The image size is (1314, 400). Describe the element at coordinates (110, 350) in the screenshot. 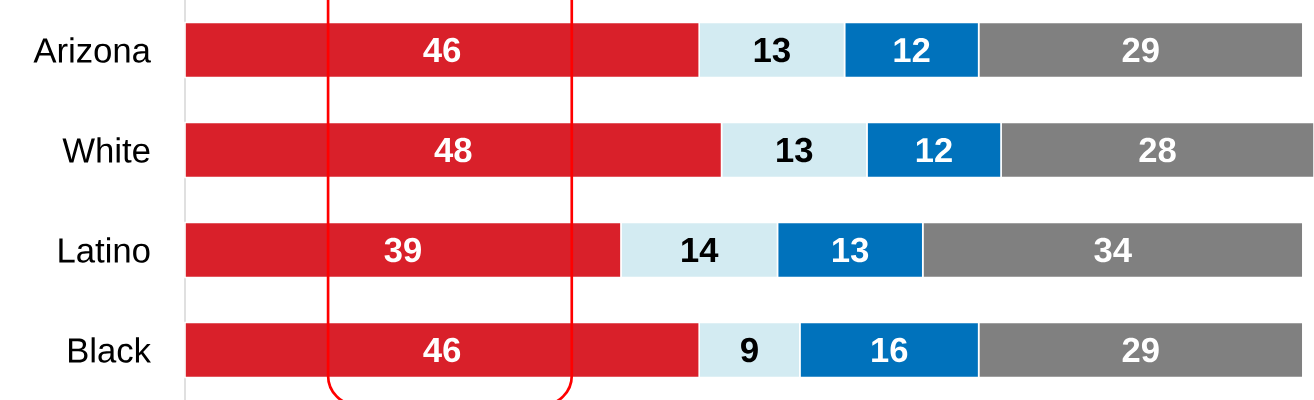

I see `y-tick-label: Black` at that location.